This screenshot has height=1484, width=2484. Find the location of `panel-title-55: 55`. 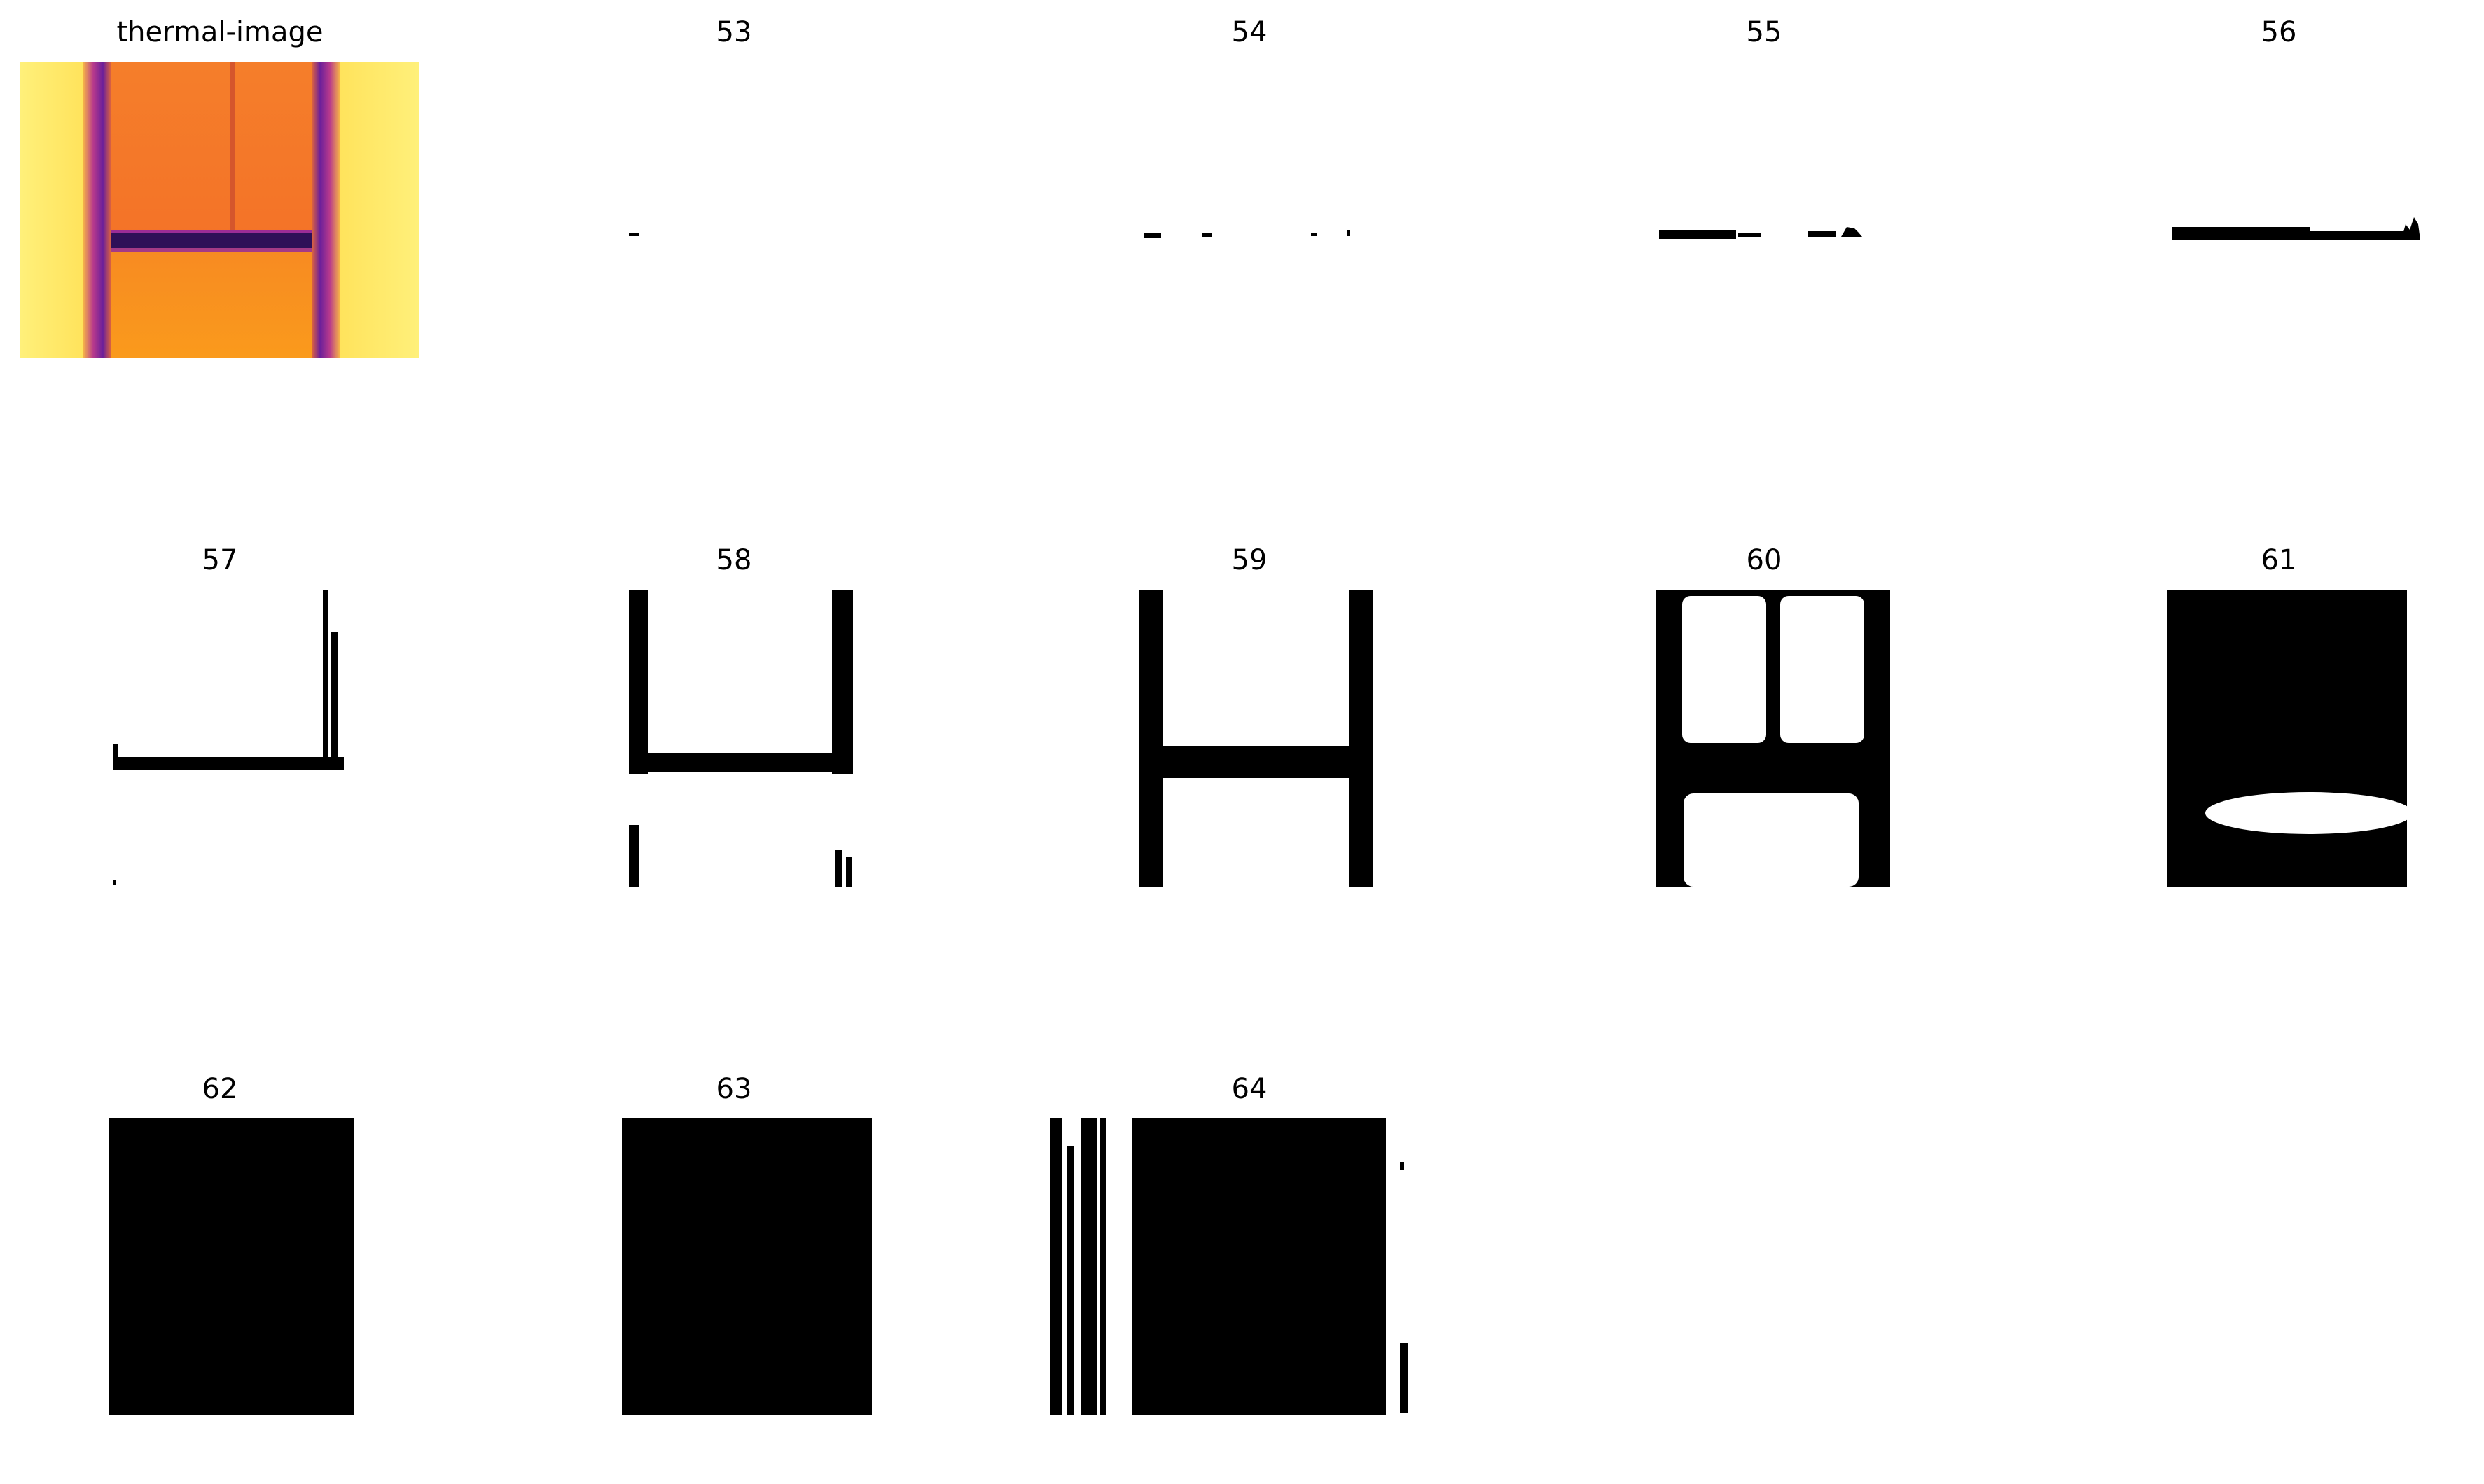

panel-title-55: 55 is located at coordinates (1764, 32).